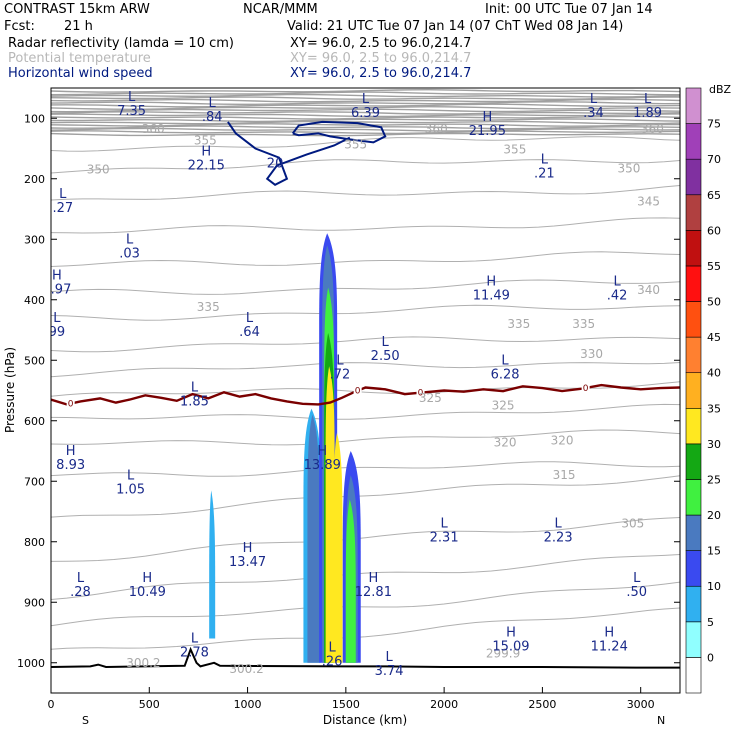  Describe the element at coordinates (714, 124) in the screenshot. I see `colorbar-level-label: 75` at that location.